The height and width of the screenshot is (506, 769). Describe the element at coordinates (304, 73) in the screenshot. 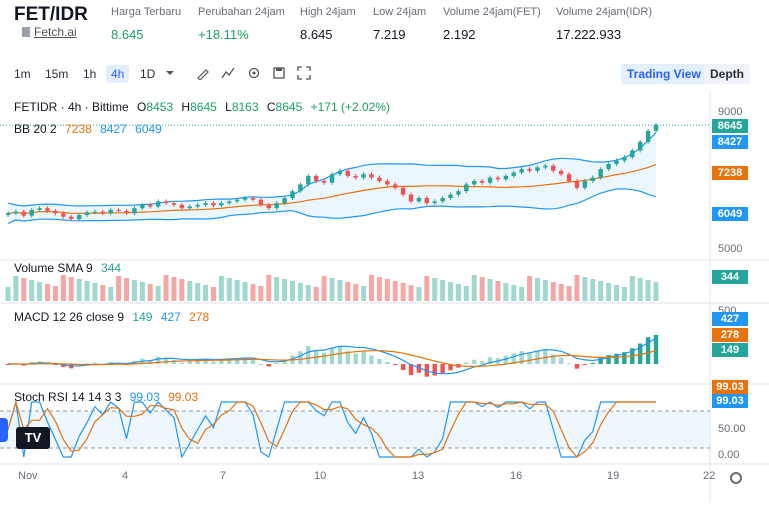

I see `fullscreen-icon` at that location.